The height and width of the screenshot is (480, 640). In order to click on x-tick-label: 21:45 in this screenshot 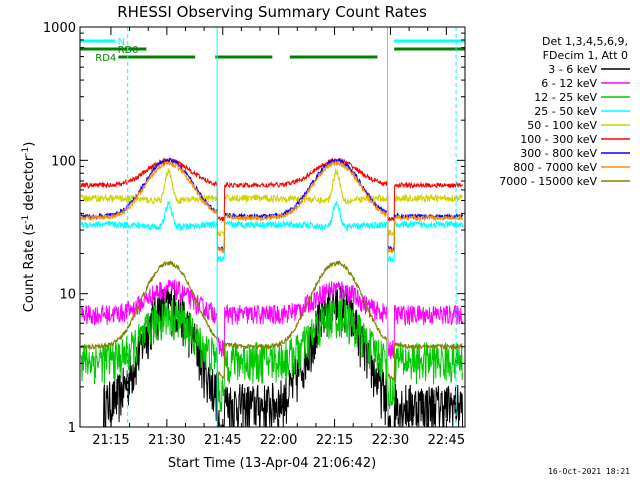, I will do `click(222, 440)`.